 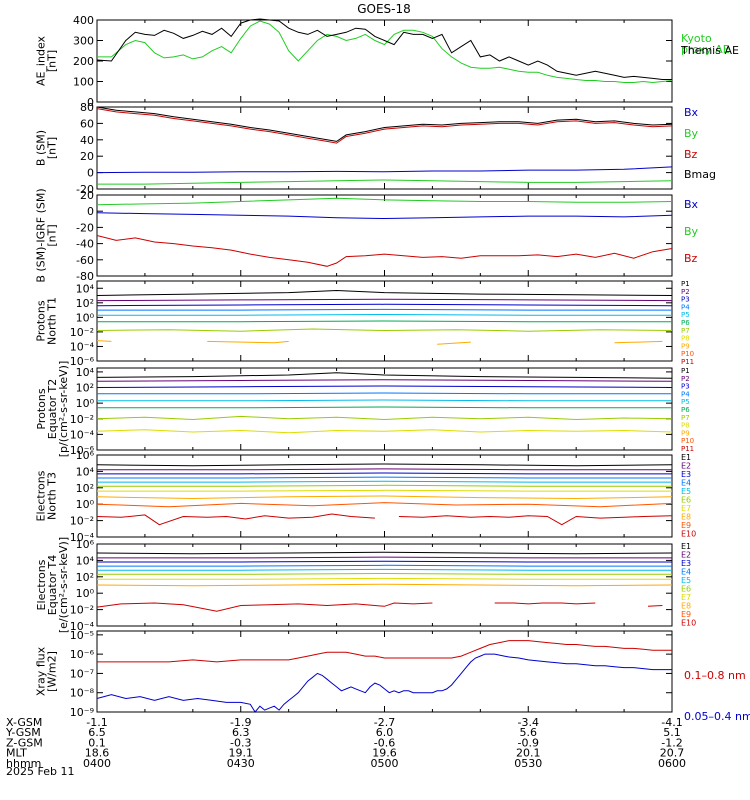 What do you see at coordinates (686, 580) in the screenshot?
I see `legend-item: E5` at bounding box center [686, 580].